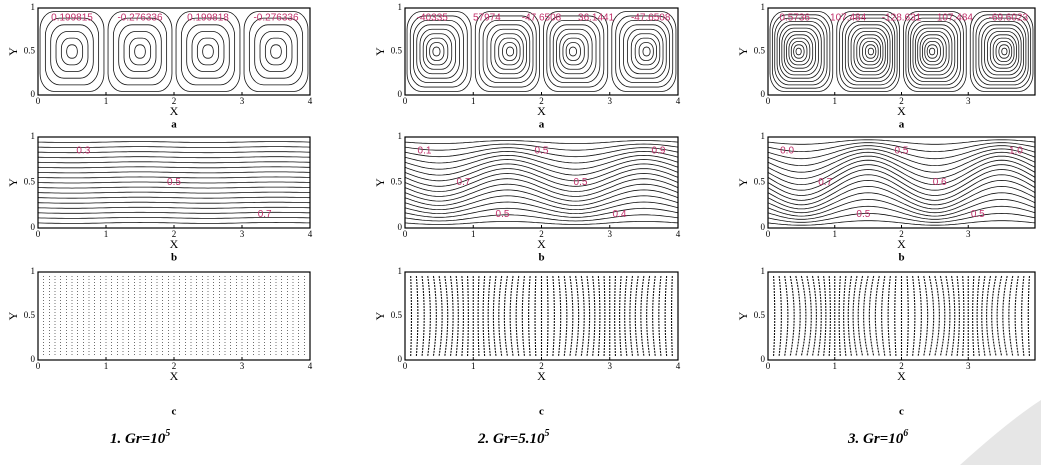 This screenshot has height=465, width=1041. I want to click on y-tick-label: 0.5, so click(397, 315).